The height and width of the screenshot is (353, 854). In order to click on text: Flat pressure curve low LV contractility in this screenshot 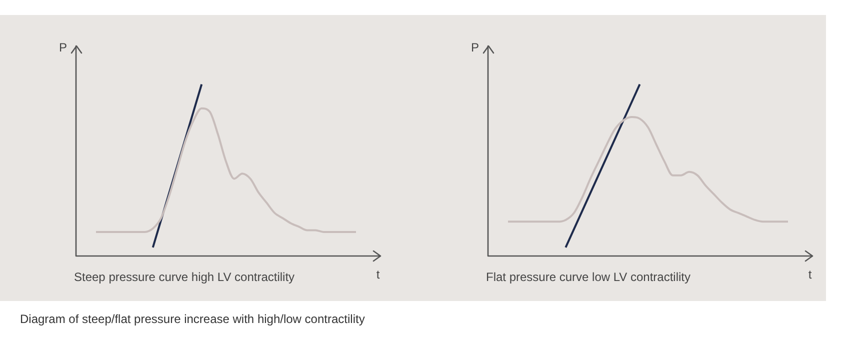, I will do `click(588, 277)`.